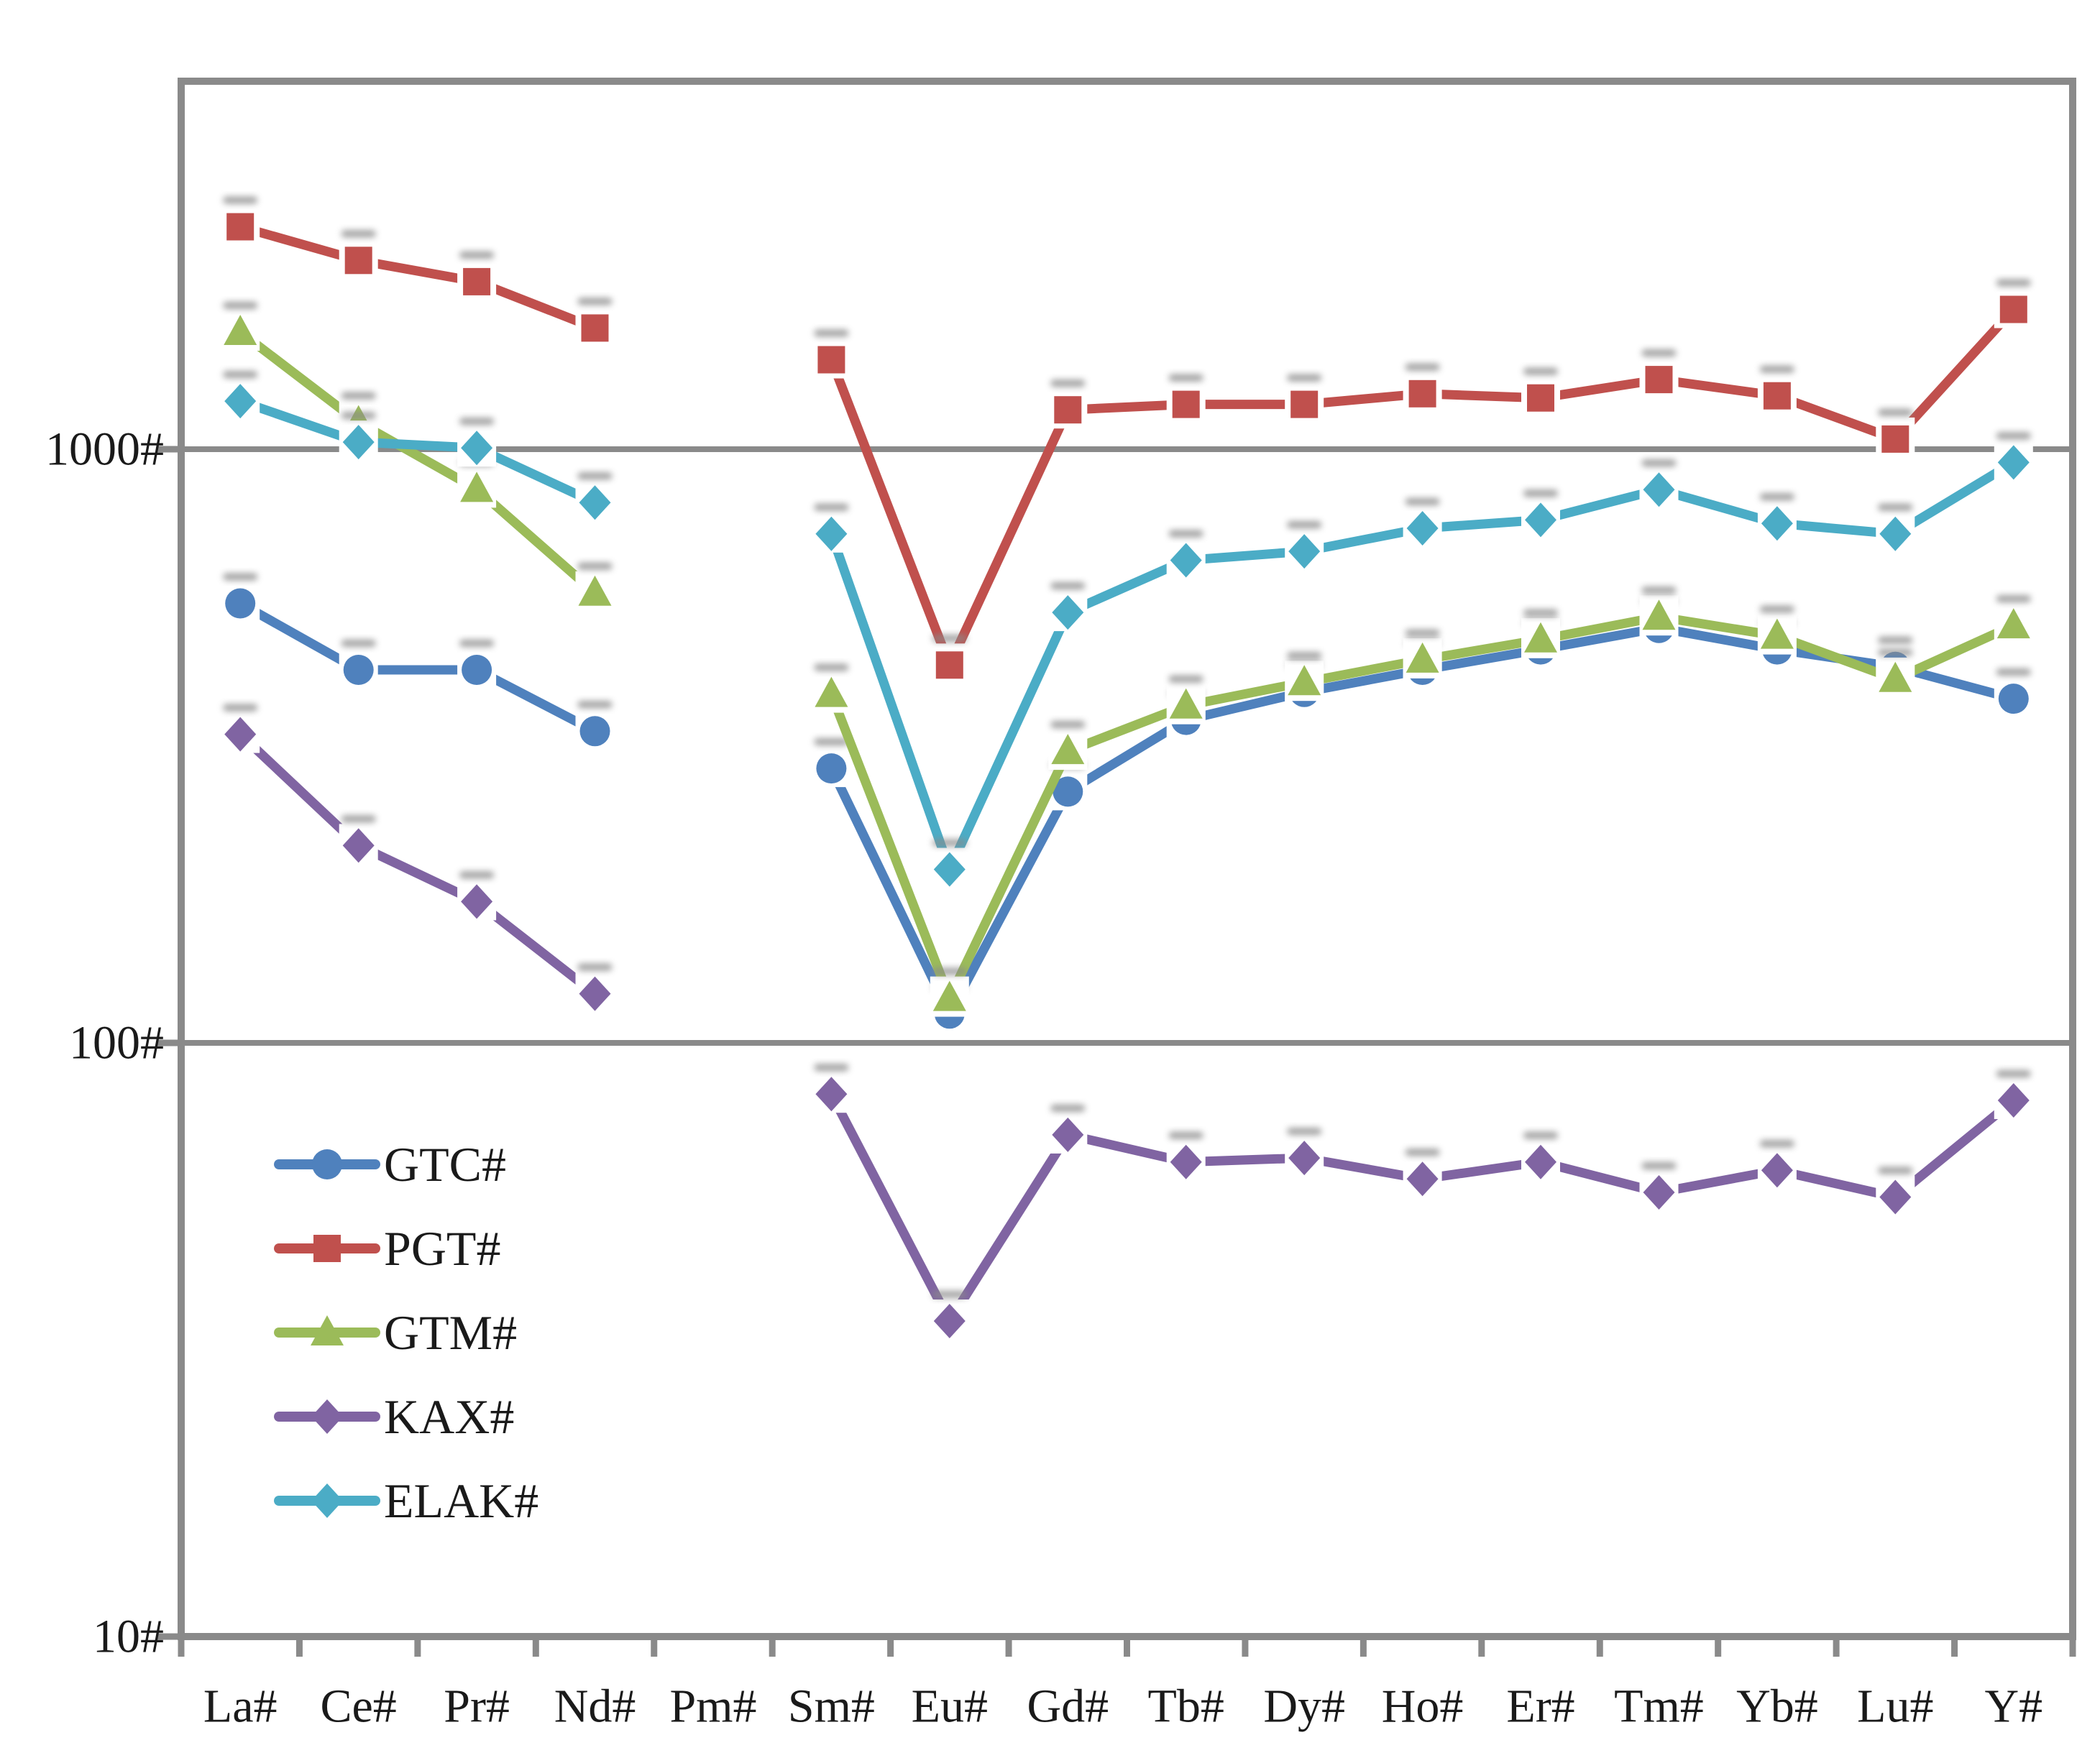  What do you see at coordinates (1422, 653) in the screenshot?
I see `series-gtm-point-Ho` at bounding box center [1422, 653].